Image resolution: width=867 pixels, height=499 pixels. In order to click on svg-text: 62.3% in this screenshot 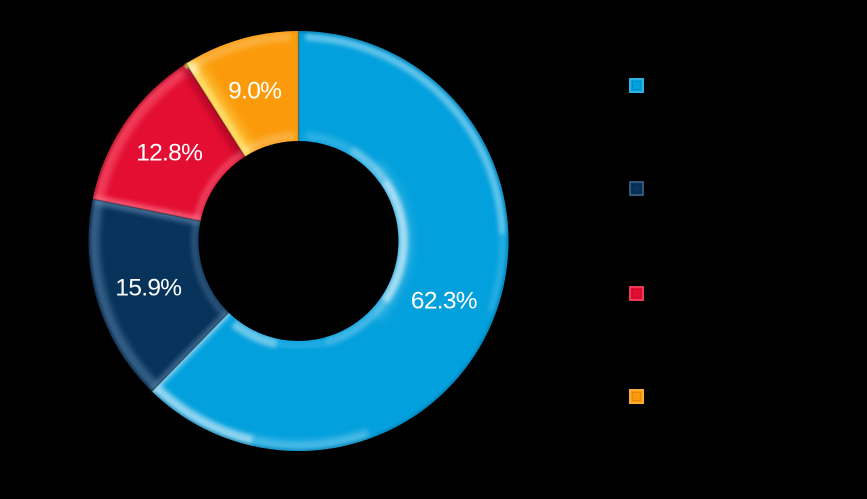, I will do `click(444, 301)`.